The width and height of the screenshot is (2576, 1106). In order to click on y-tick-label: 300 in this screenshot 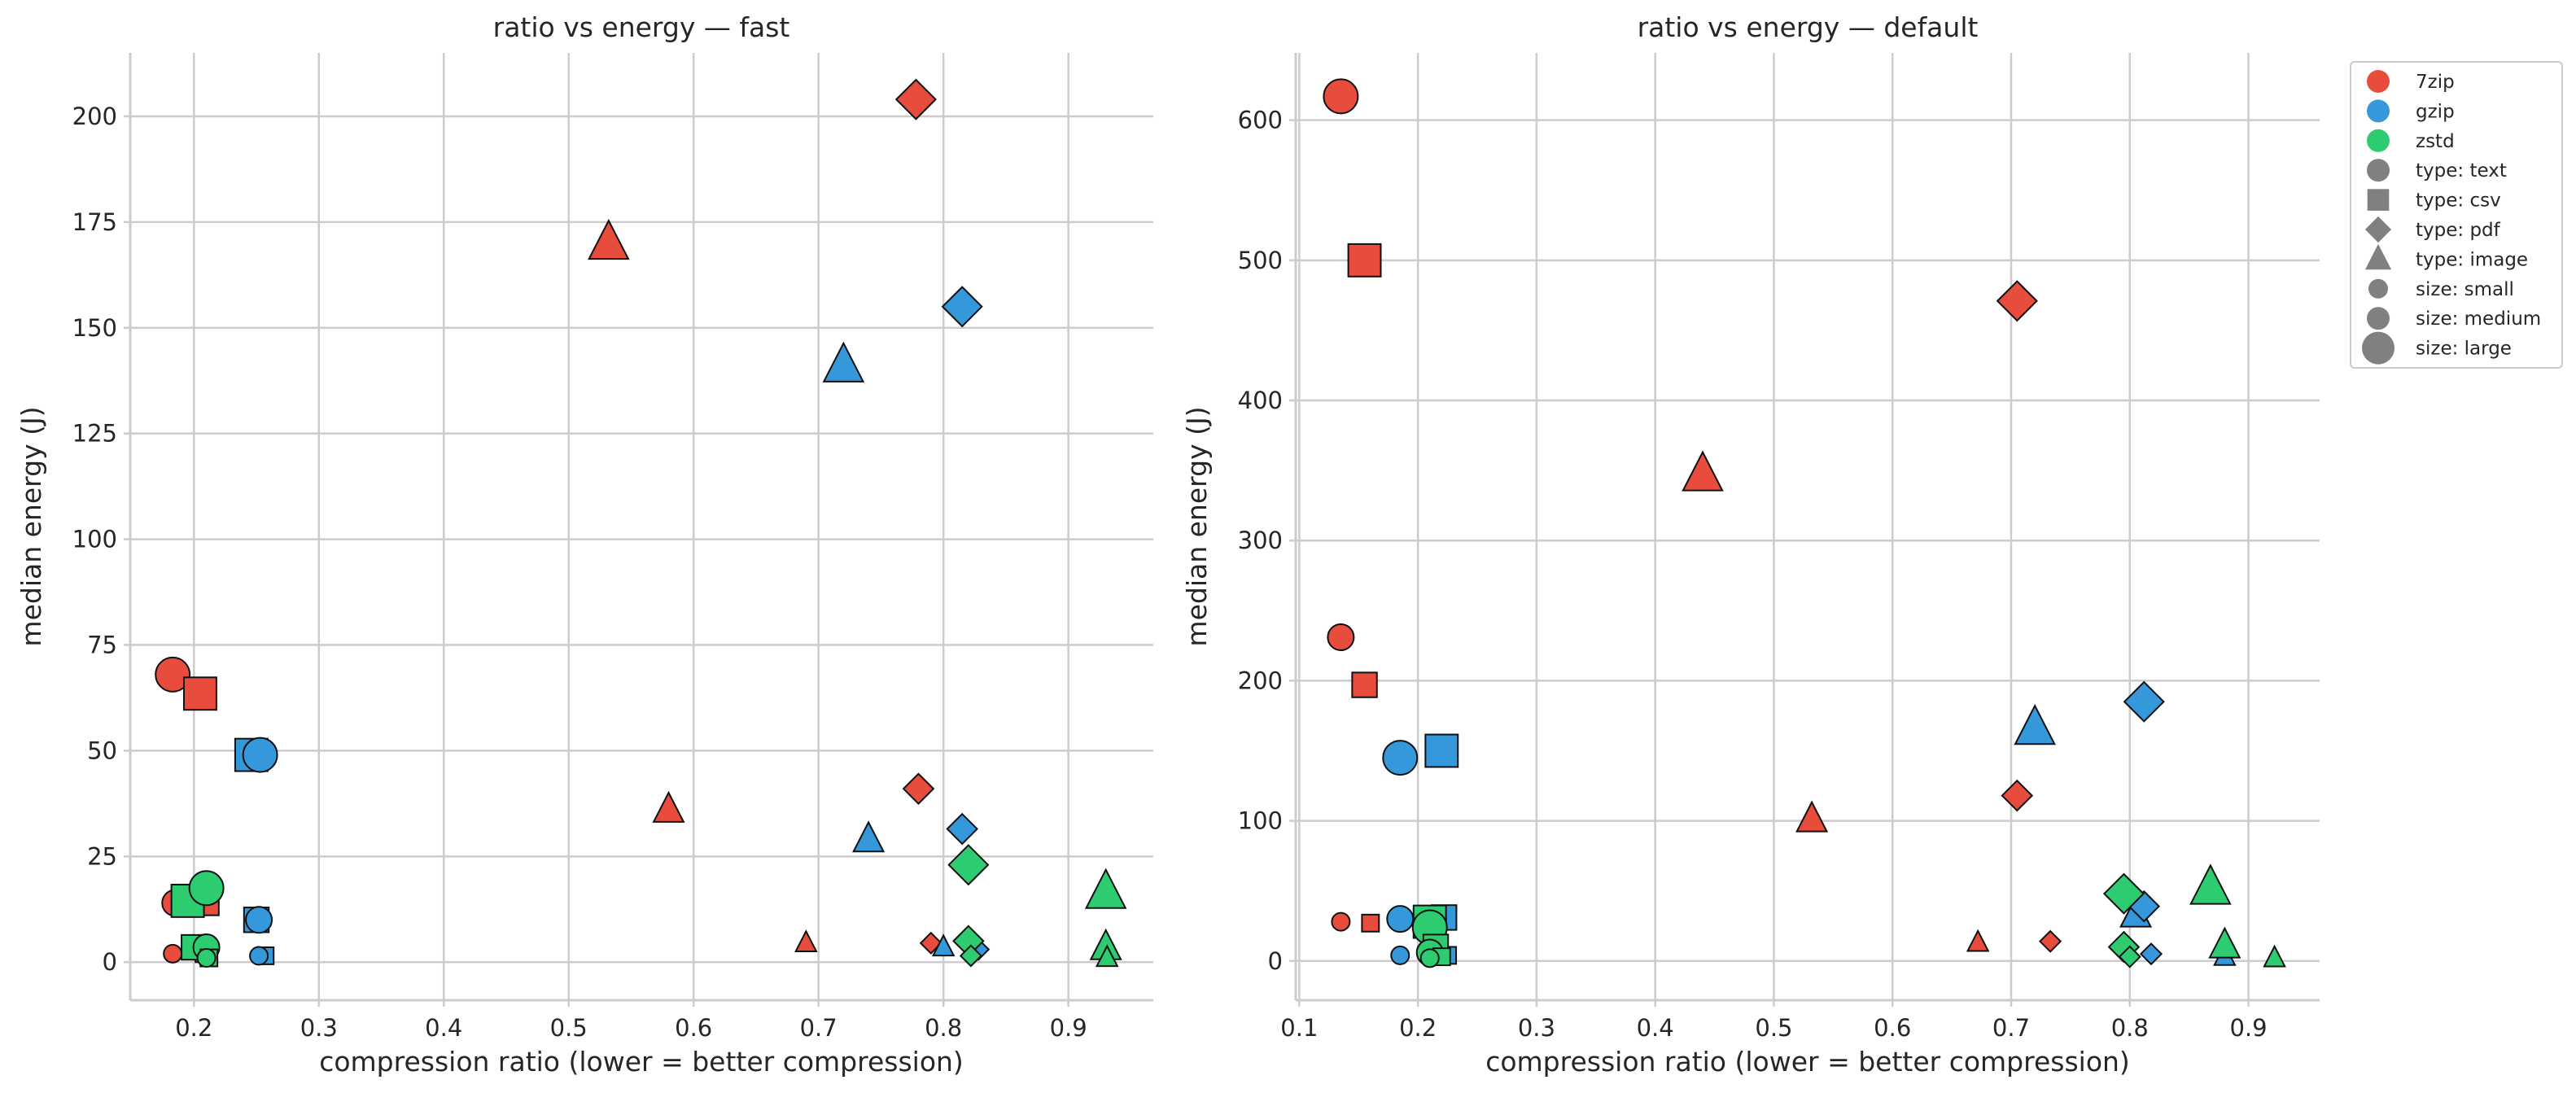, I will do `click(1260, 540)`.